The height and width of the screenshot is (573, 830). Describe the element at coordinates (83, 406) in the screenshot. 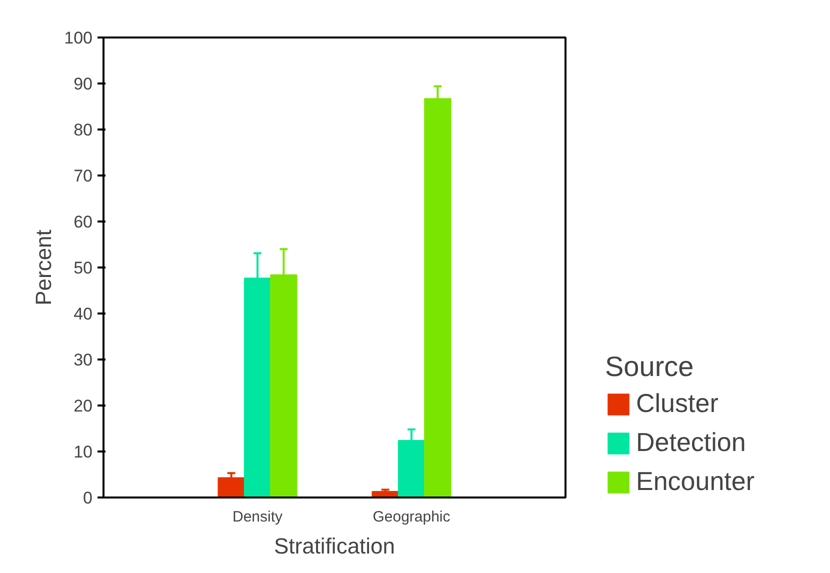

I see `y-tick-label: 20` at that location.